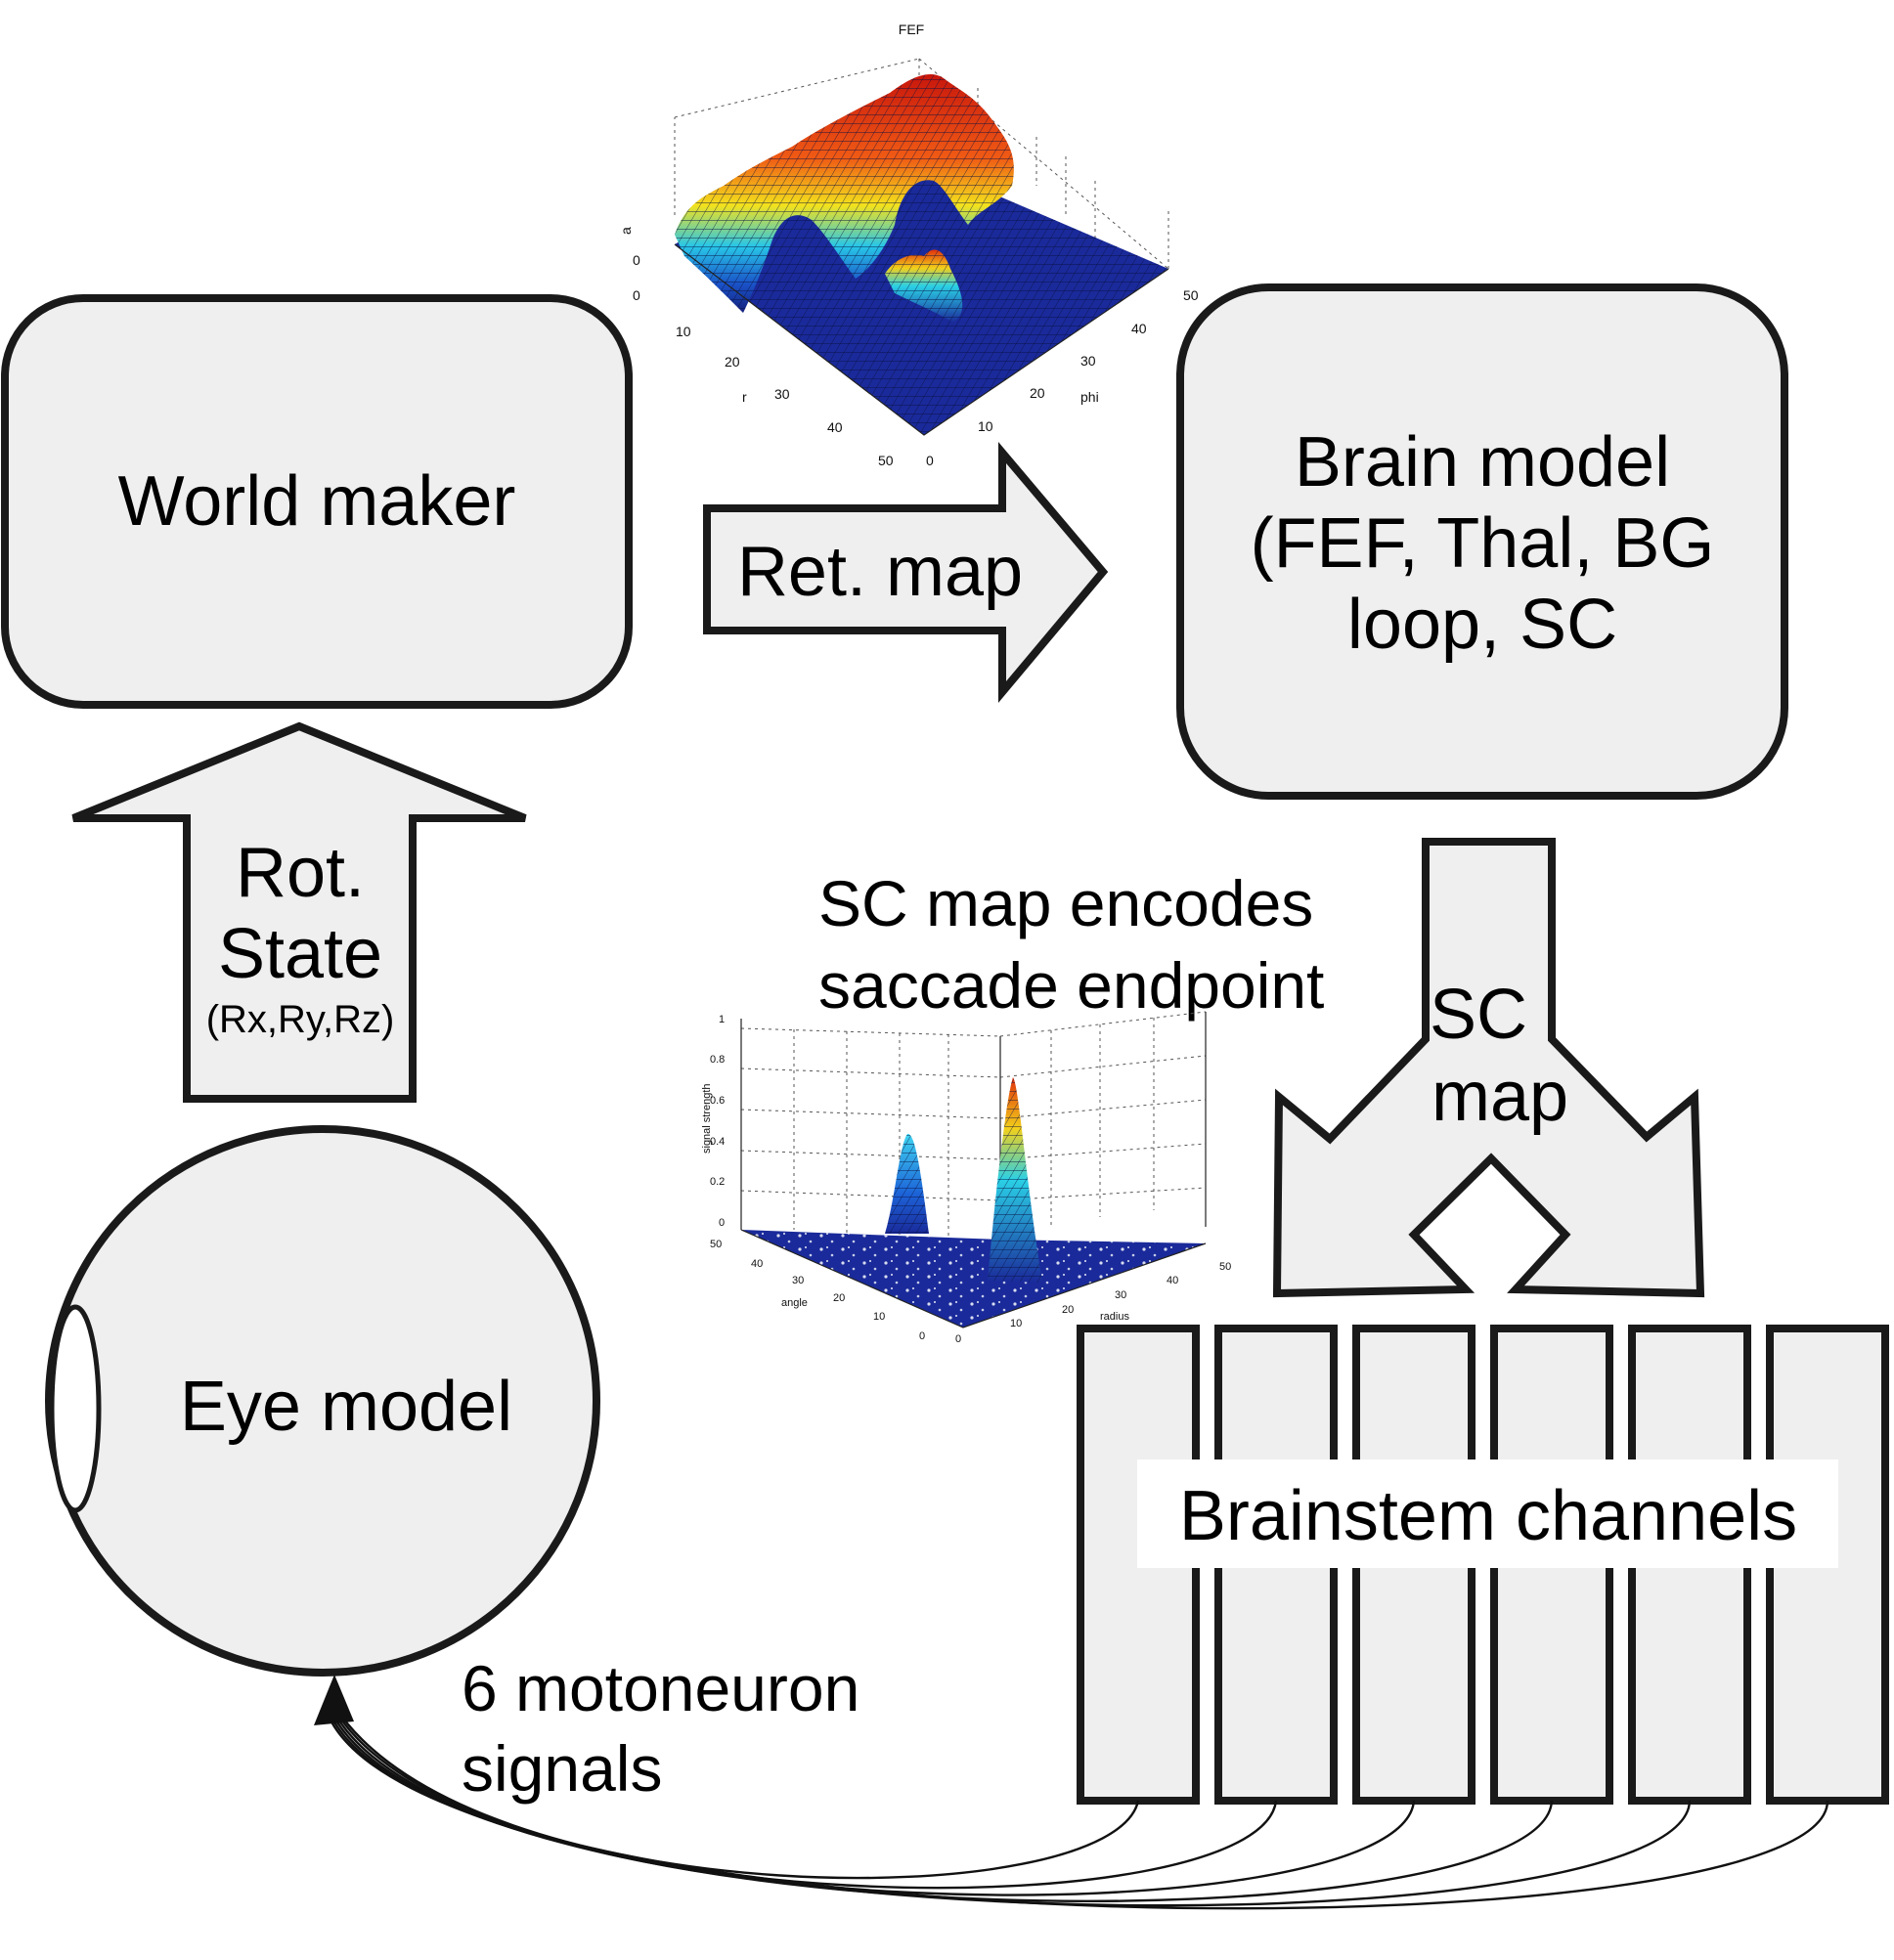 The width and height of the screenshot is (1894, 1960). I want to click on brain-model-node: Brain model (FEF, Thal, BG loop, SC, so click(1482, 541).